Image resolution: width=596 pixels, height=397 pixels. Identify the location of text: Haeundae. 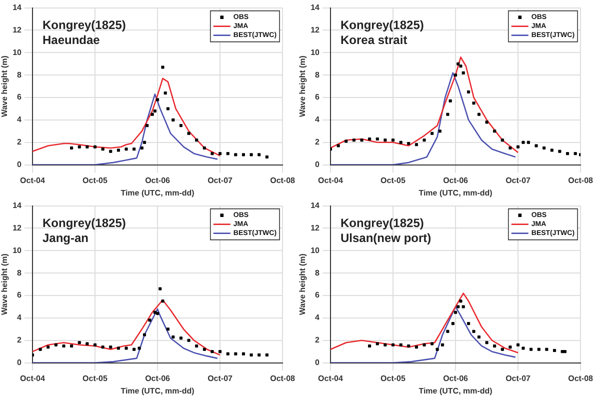
(71, 40).